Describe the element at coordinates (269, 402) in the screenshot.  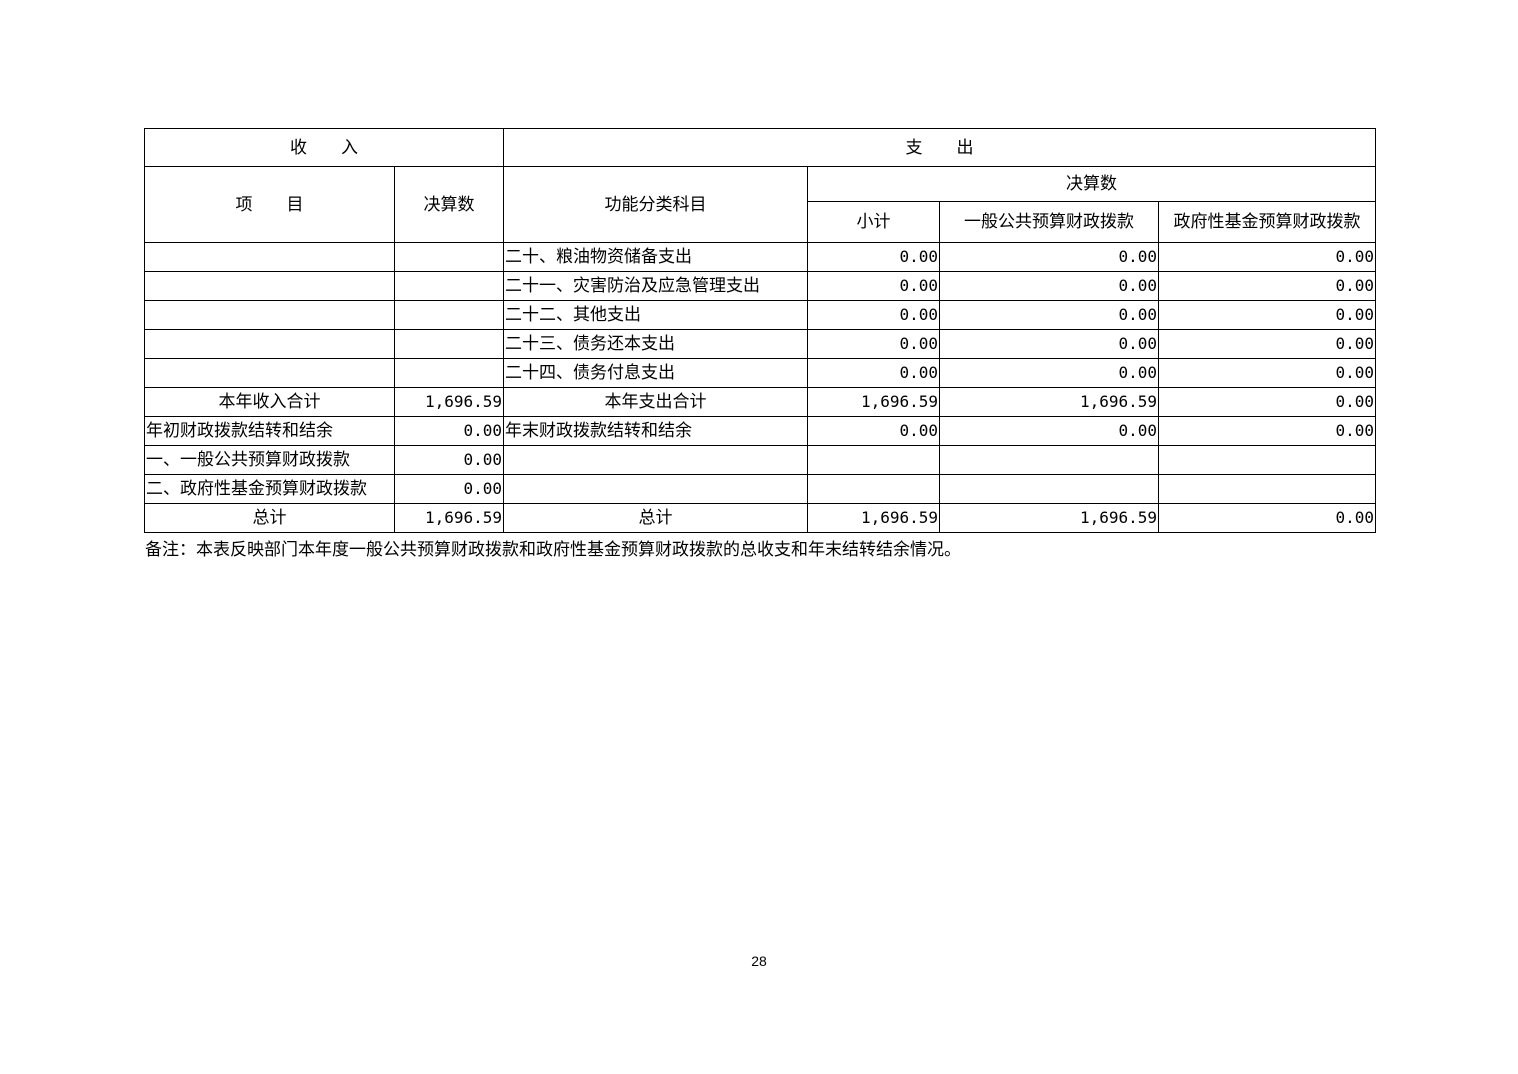
I see `item-cell: 本年收入合计` at that location.